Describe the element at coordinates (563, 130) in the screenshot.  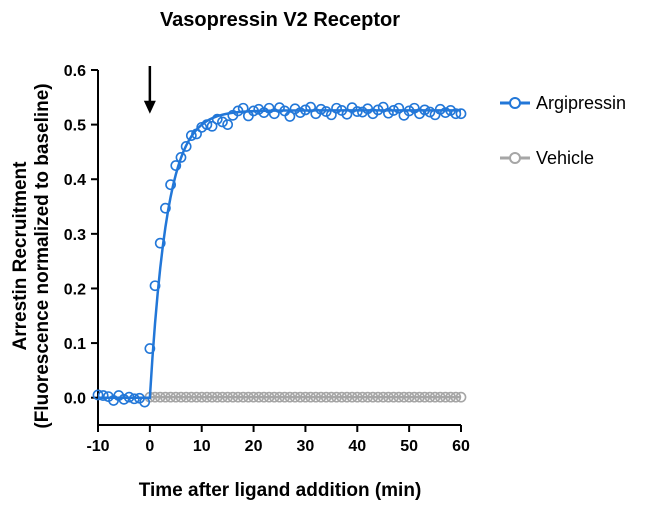
I see `legend: Argipressin Vehicle` at that location.